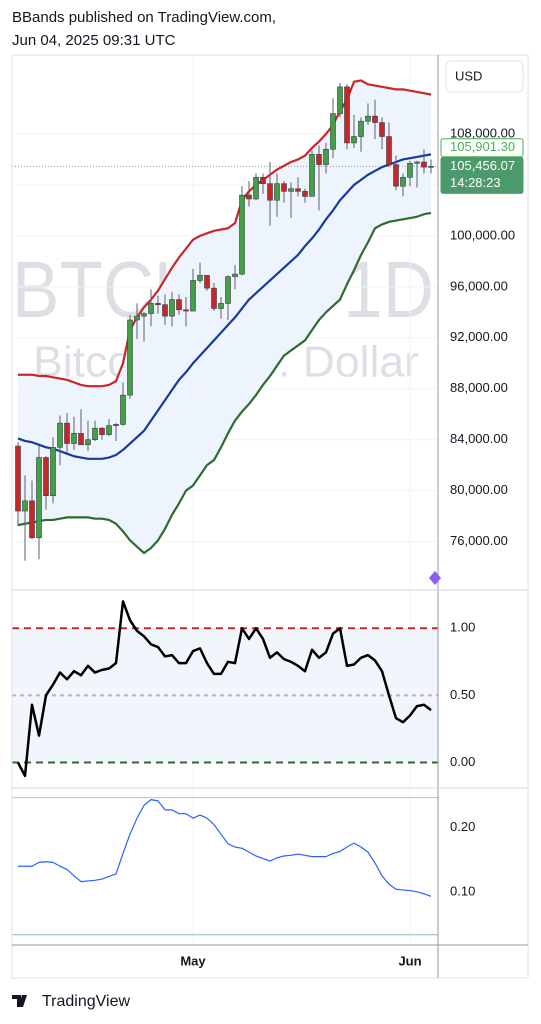 Image resolution: width=541 pixels, height=1024 pixels. Describe the element at coordinates (479, 387) in the screenshot. I see `y-tick-label: 88,000.00` at that location.